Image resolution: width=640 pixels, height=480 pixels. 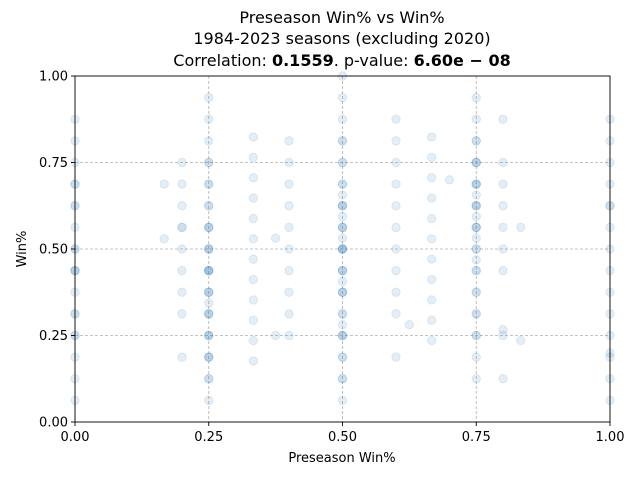 I want to click on correlation-line: Correlation: 0.1559. p-value: 6.60e − 08, so click(x=341, y=60).